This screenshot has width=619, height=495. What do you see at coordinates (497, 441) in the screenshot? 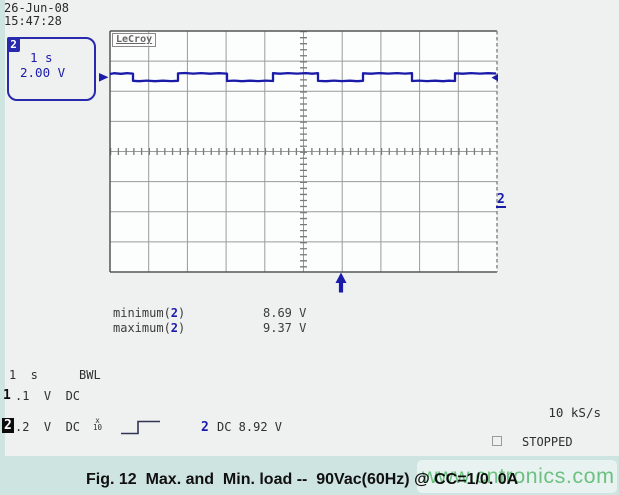
I see `stop-square-icon` at bounding box center [497, 441].